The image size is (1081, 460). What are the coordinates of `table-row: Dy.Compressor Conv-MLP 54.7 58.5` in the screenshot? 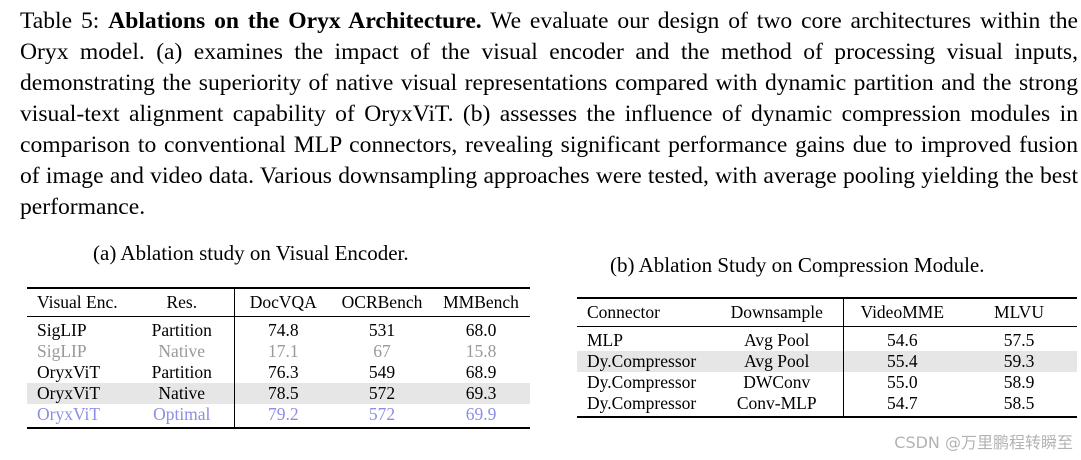 It's located at (827, 405).